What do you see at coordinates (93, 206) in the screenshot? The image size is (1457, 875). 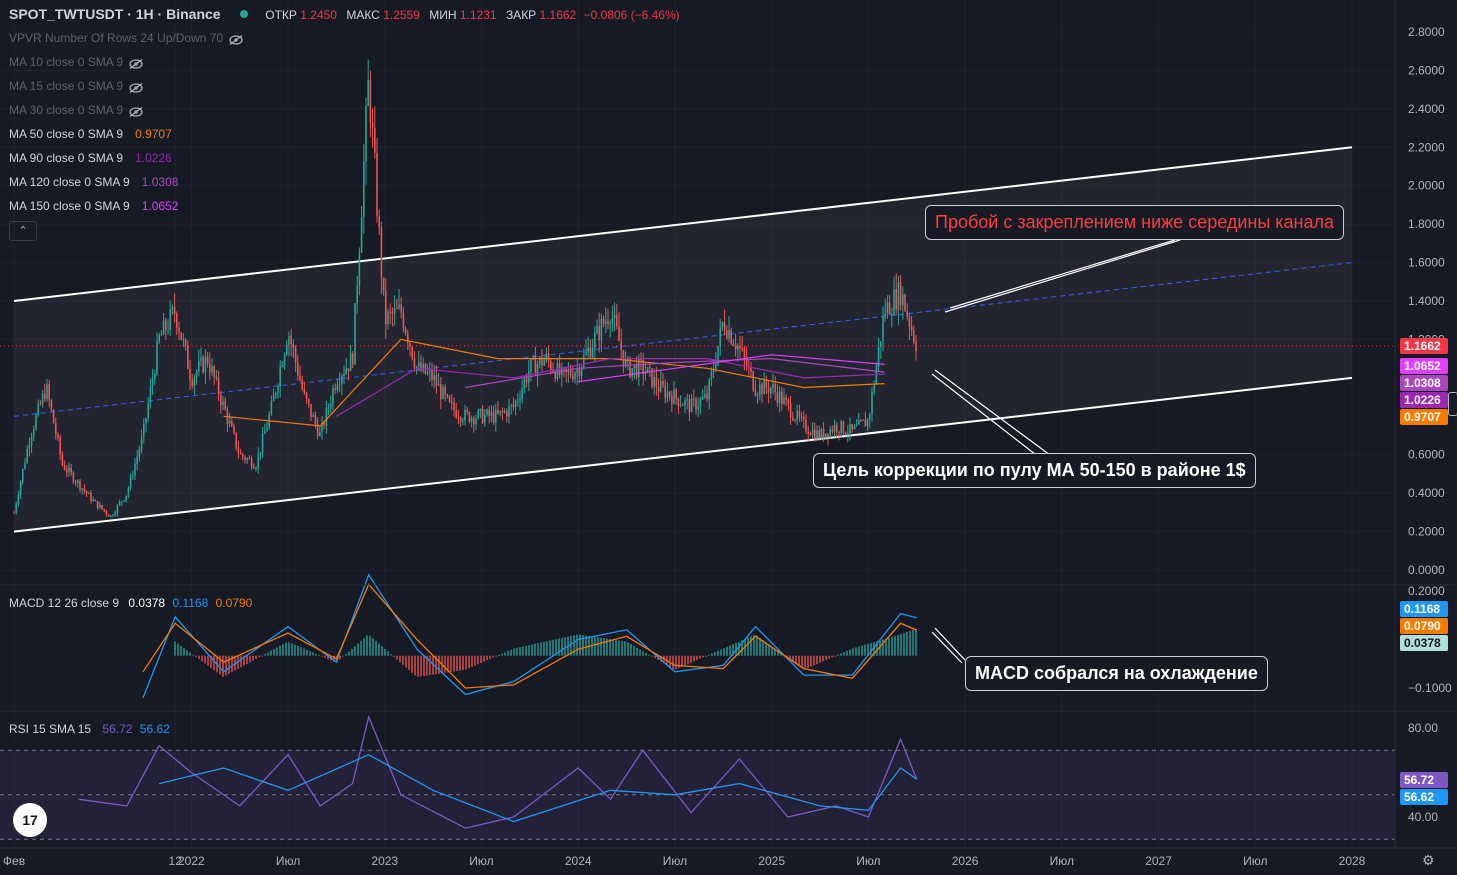 I see `indicator-row: MA 150 close 0 SMA 9 1.0652` at bounding box center [93, 206].